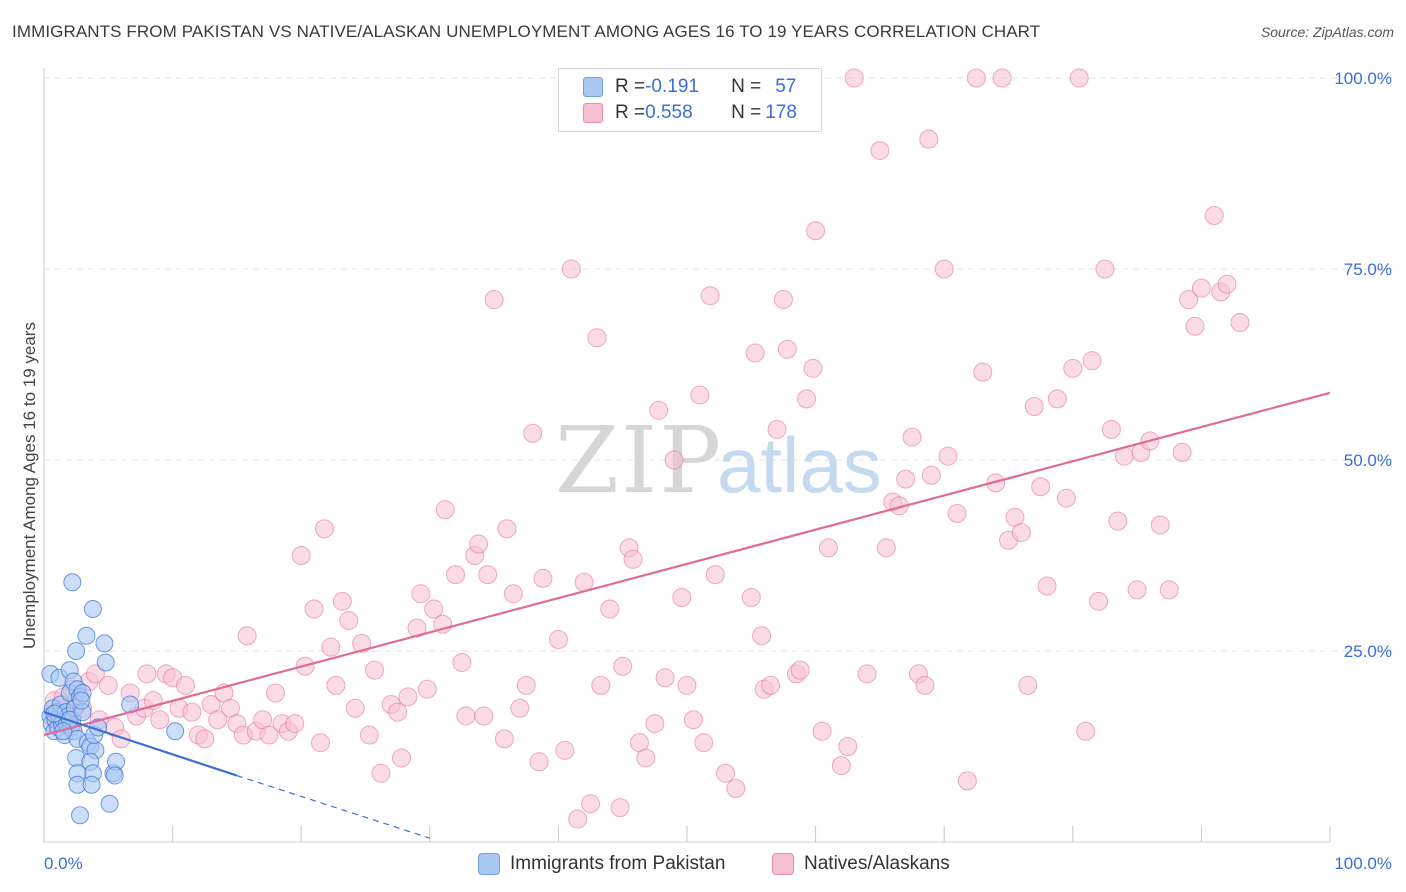  What do you see at coordinates (333, 806) in the screenshot?
I see `pakistan-trend-extension` at bounding box center [333, 806].